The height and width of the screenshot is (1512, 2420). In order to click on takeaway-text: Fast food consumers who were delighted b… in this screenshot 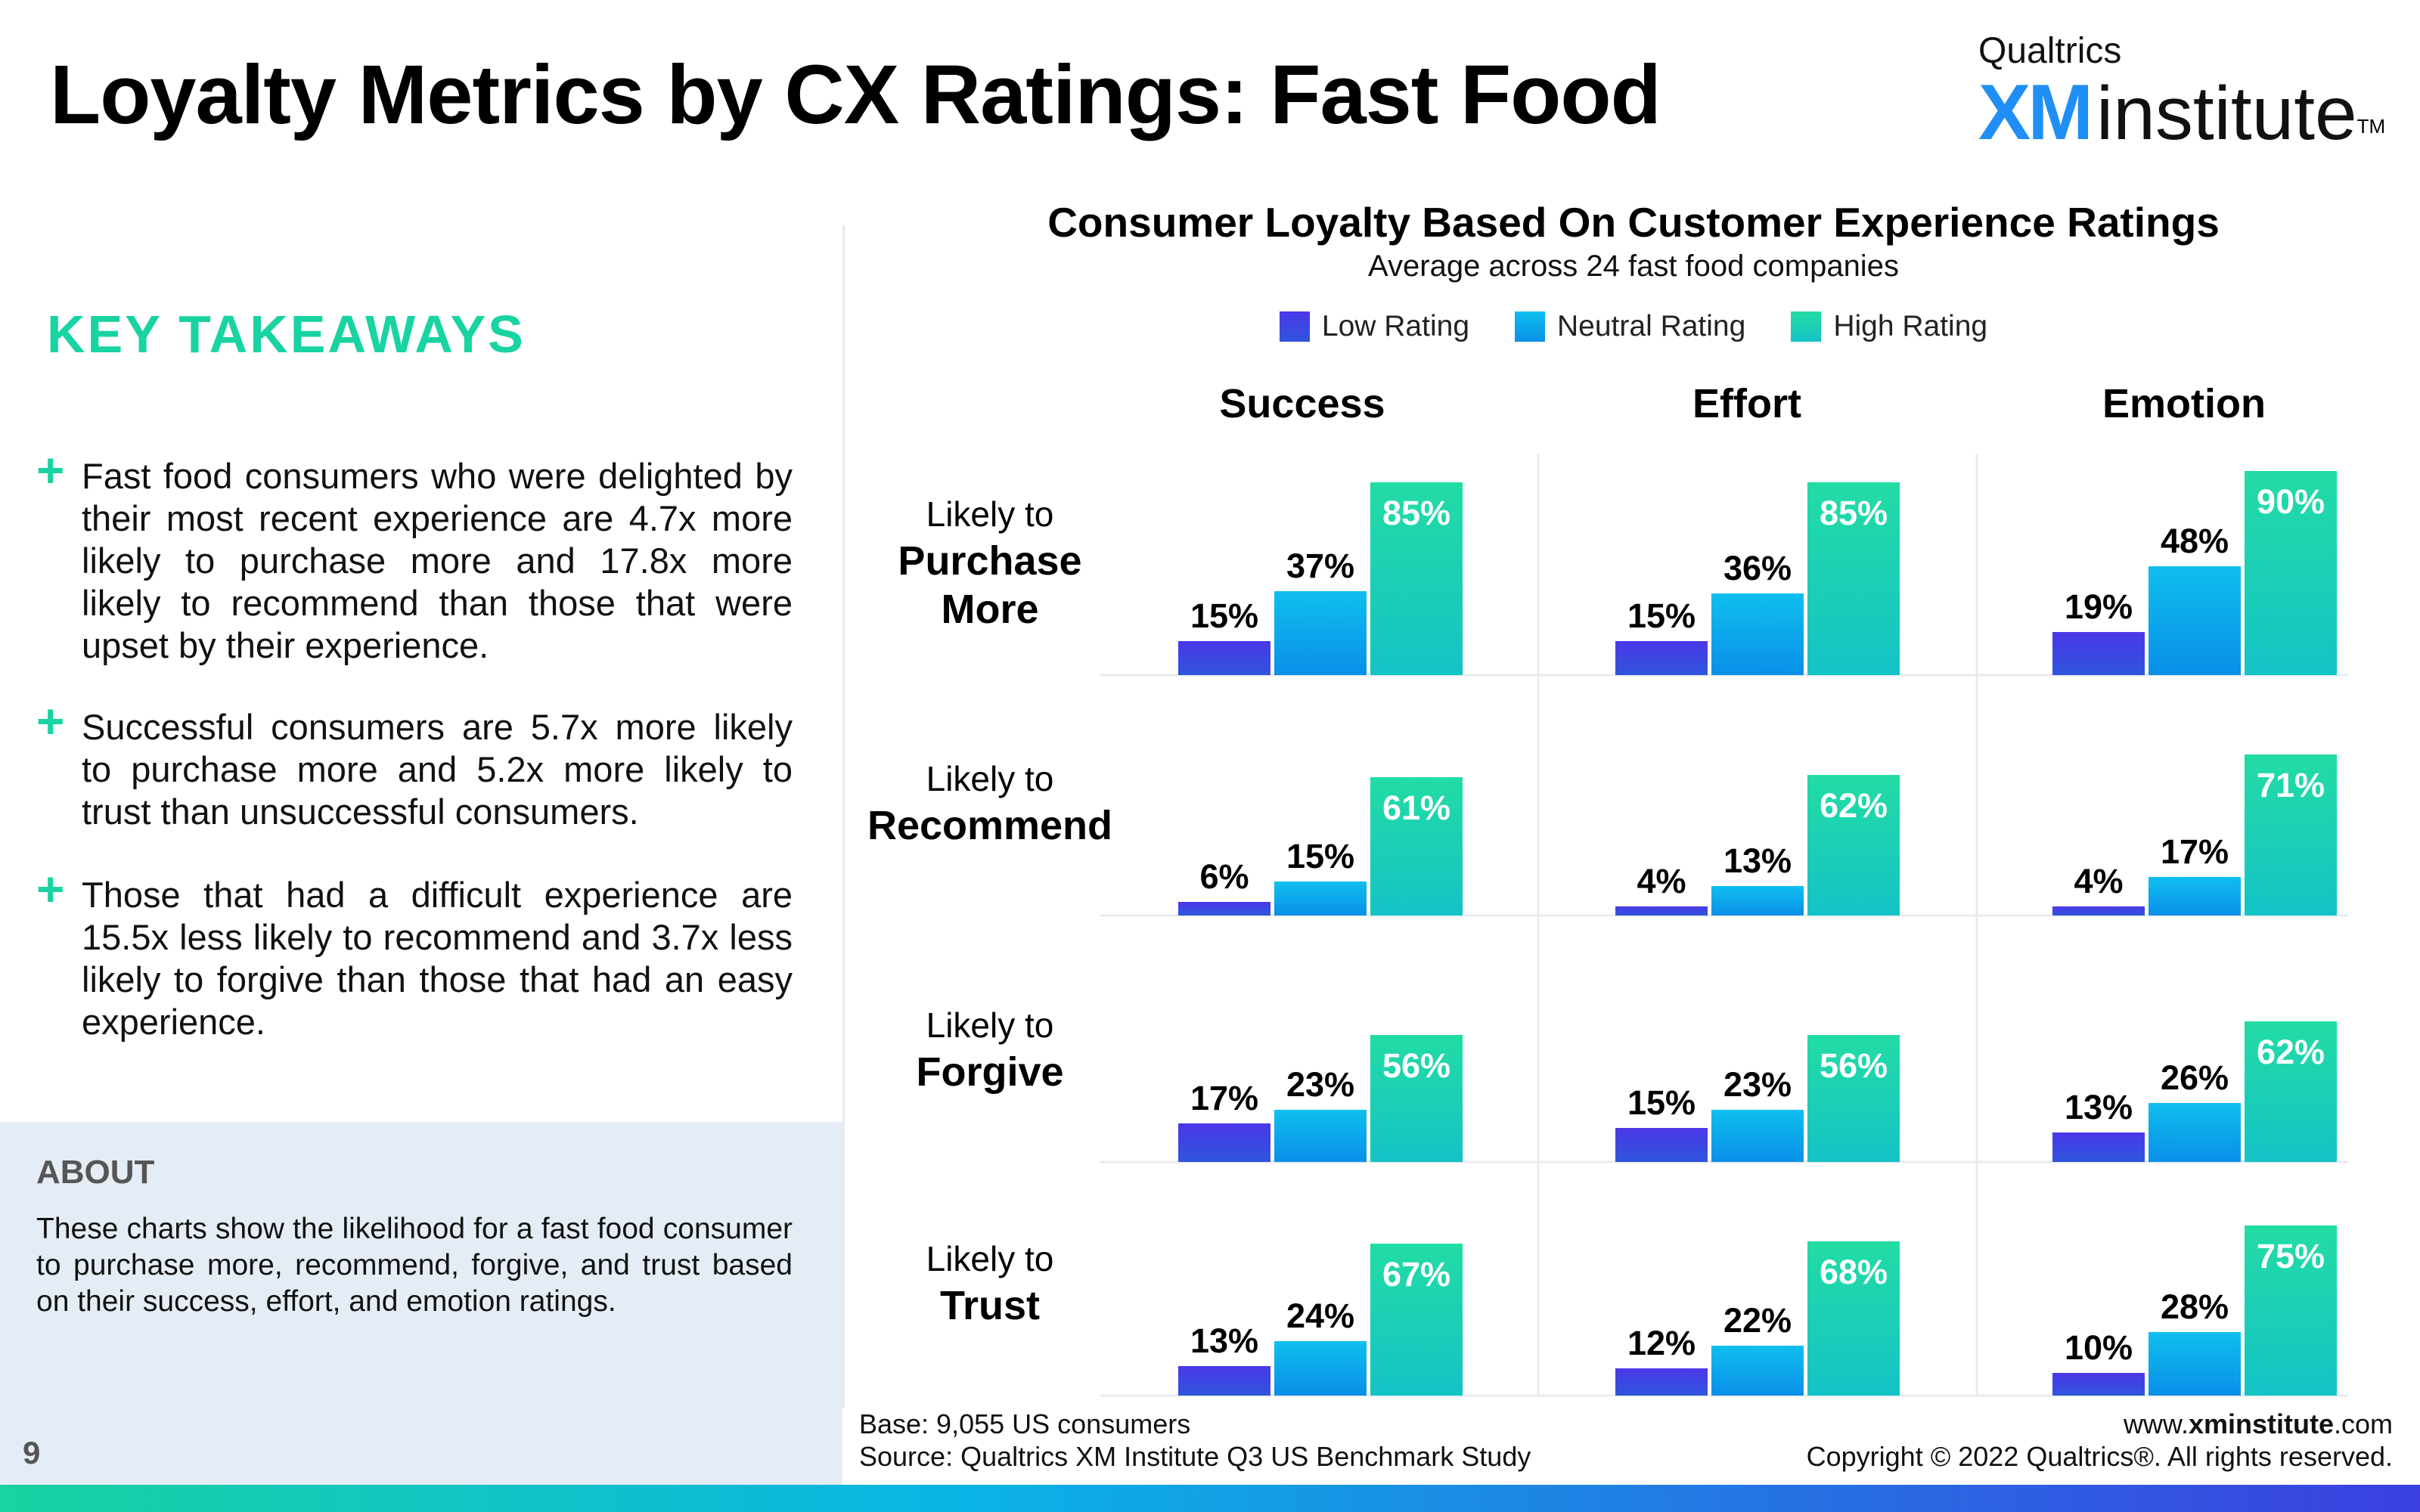, I will do `click(437, 560)`.